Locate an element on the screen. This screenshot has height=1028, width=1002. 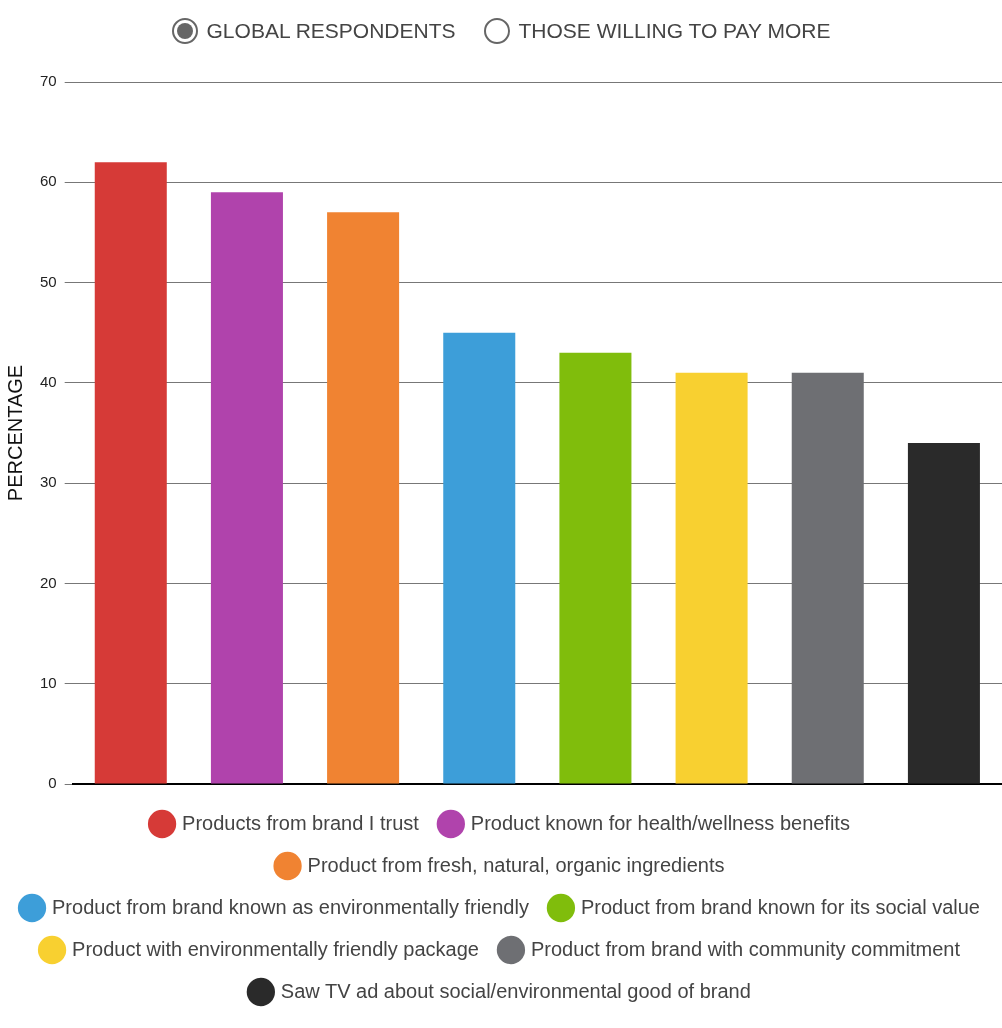
y-tick-label: 20 is located at coordinates (48, 582).